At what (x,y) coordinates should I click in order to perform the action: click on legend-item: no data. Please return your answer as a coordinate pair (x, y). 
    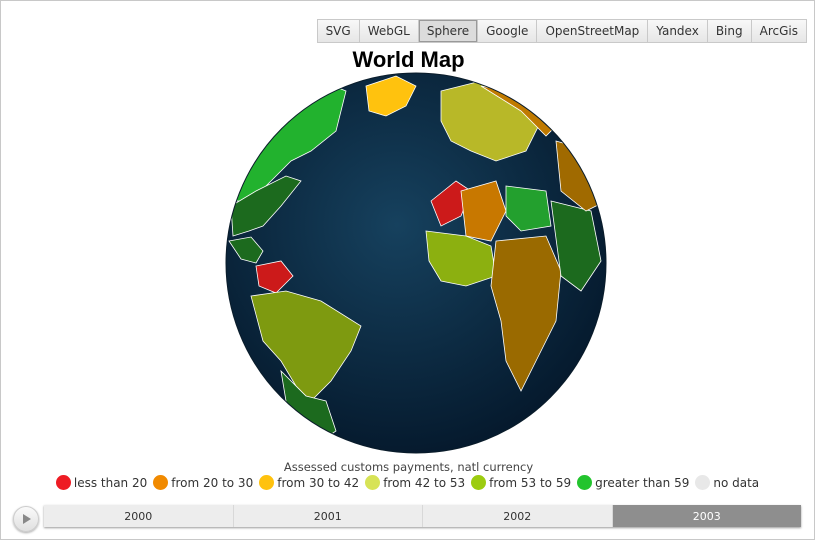
    Looking at the image, I should click on (727, 482).